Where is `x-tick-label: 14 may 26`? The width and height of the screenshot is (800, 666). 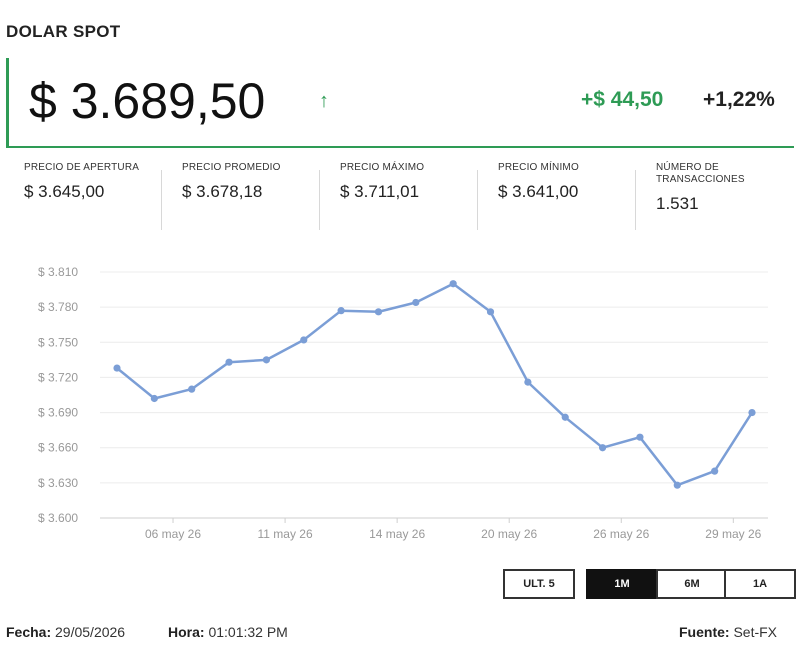 x-tick-label: 14 may 26 is located at coordinates (397, 534).